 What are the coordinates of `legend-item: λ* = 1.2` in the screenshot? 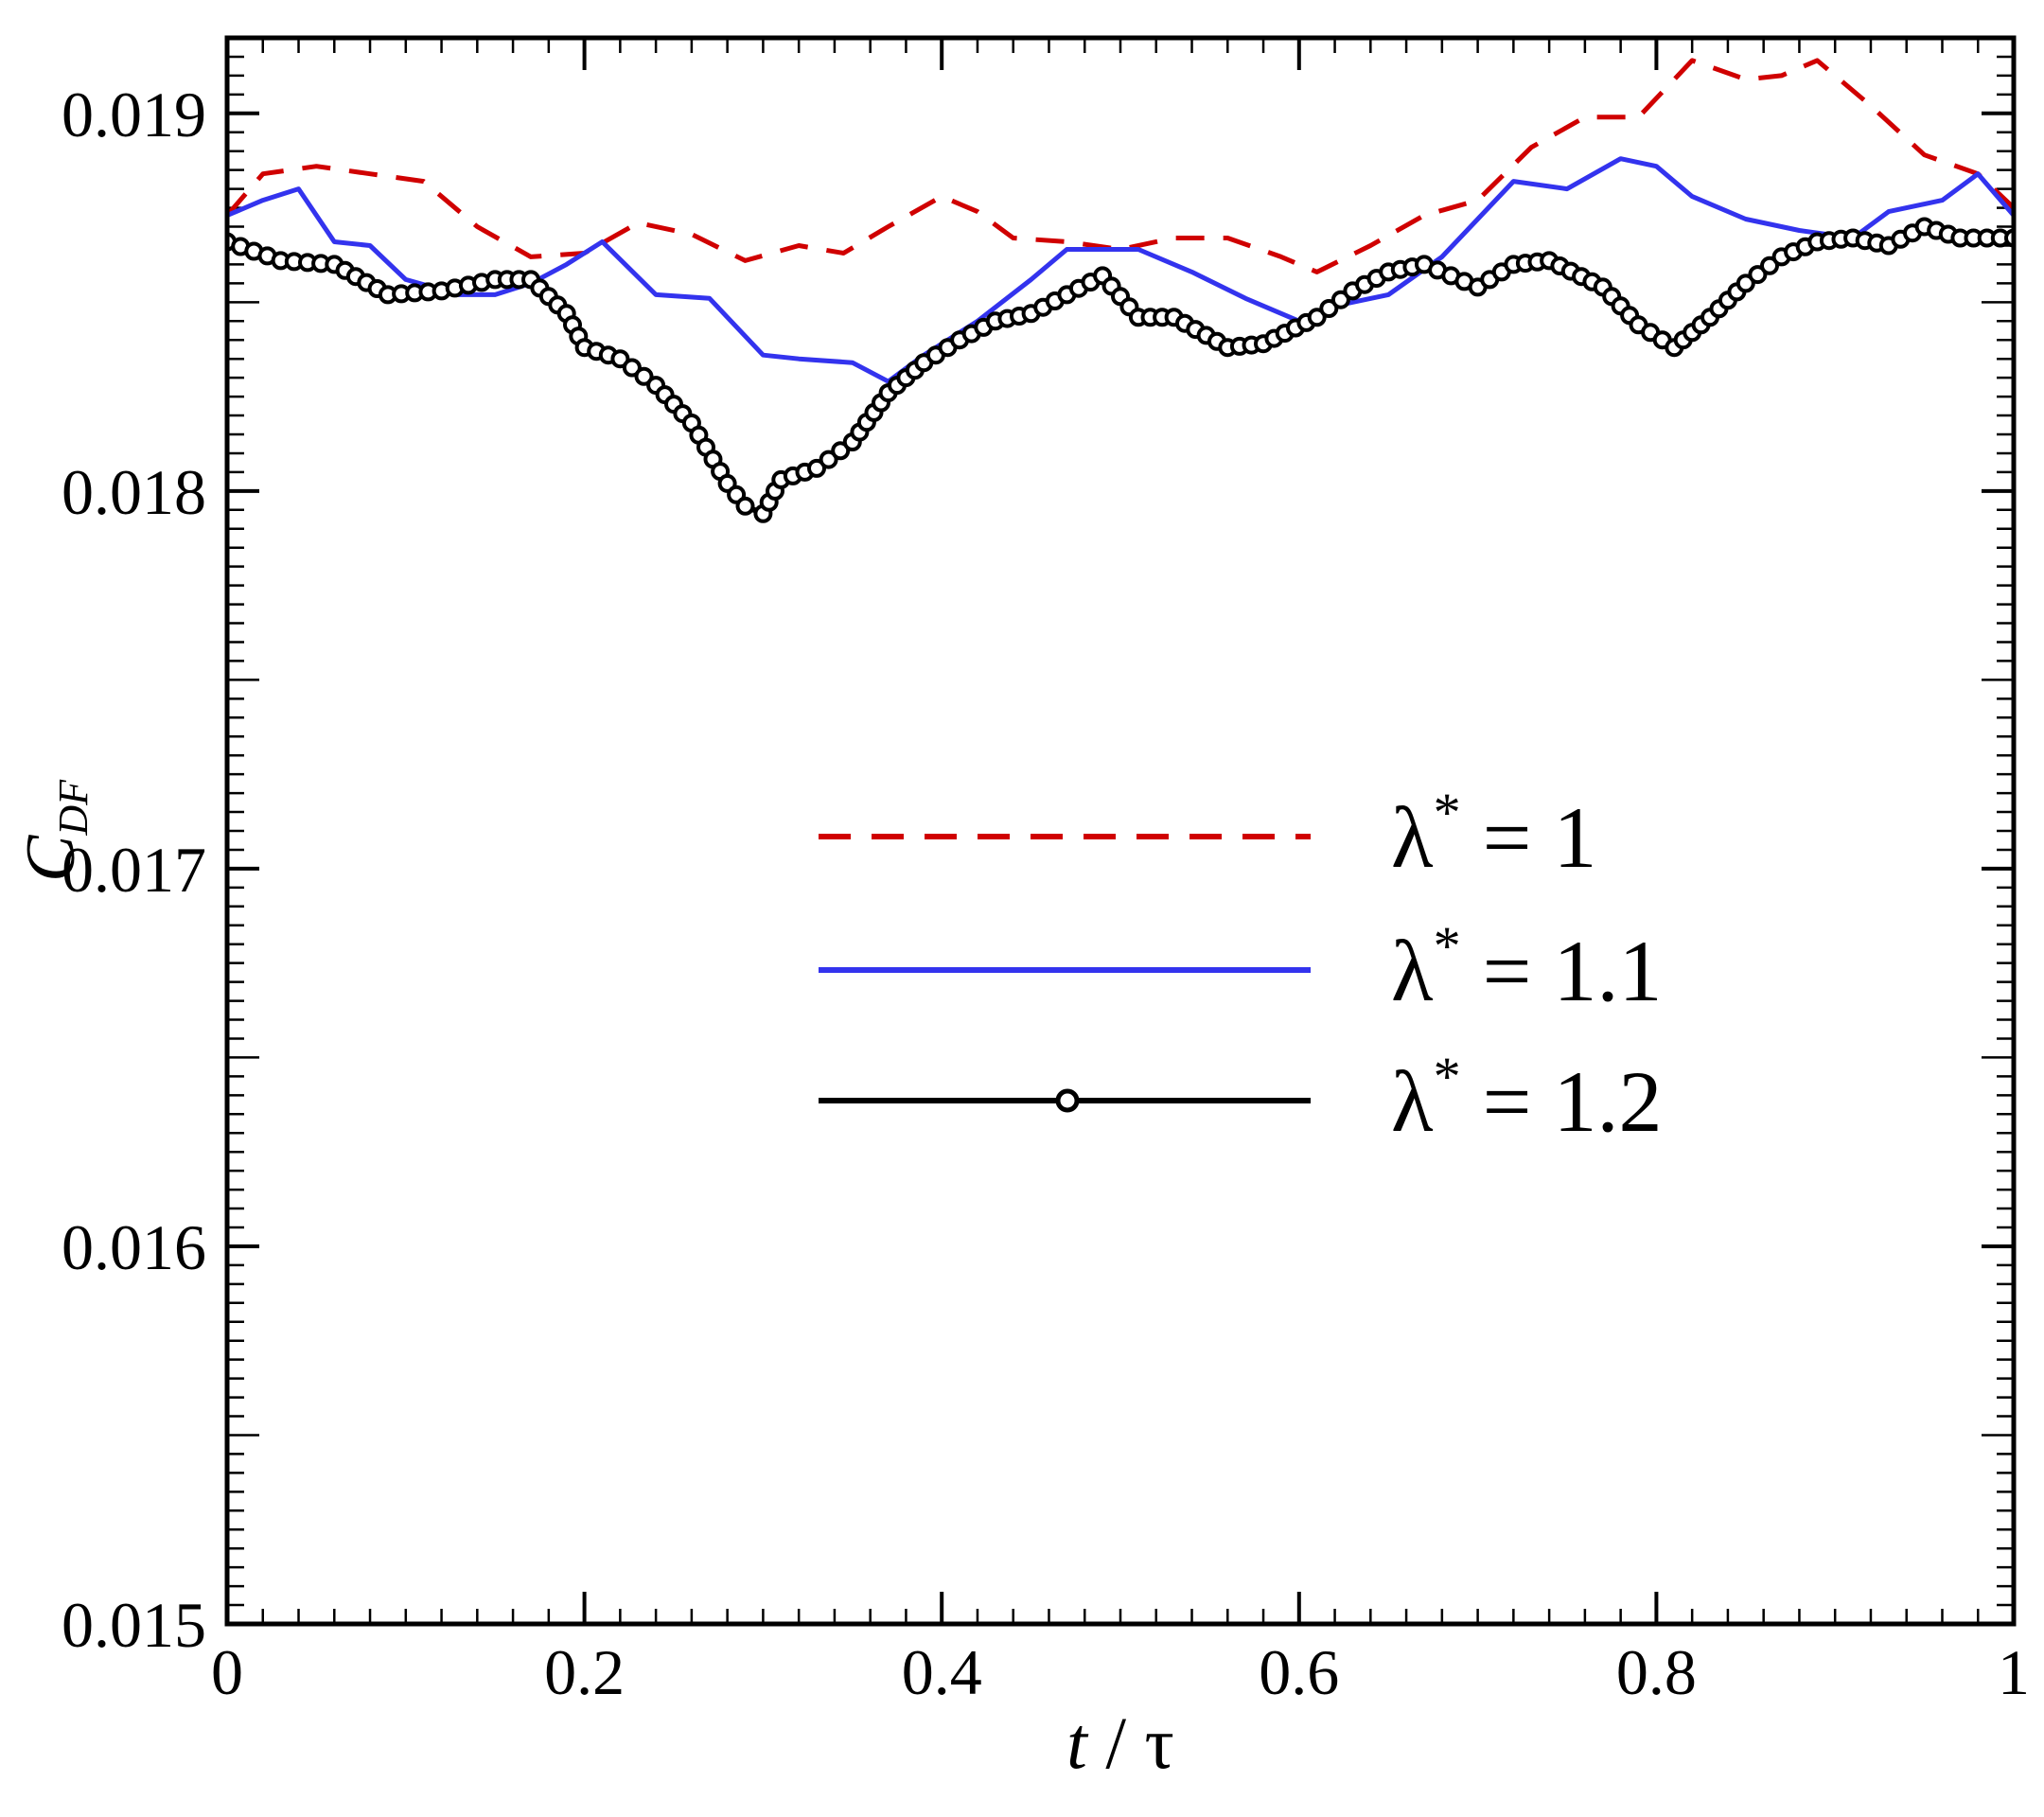 It's located at (1241, 1098).